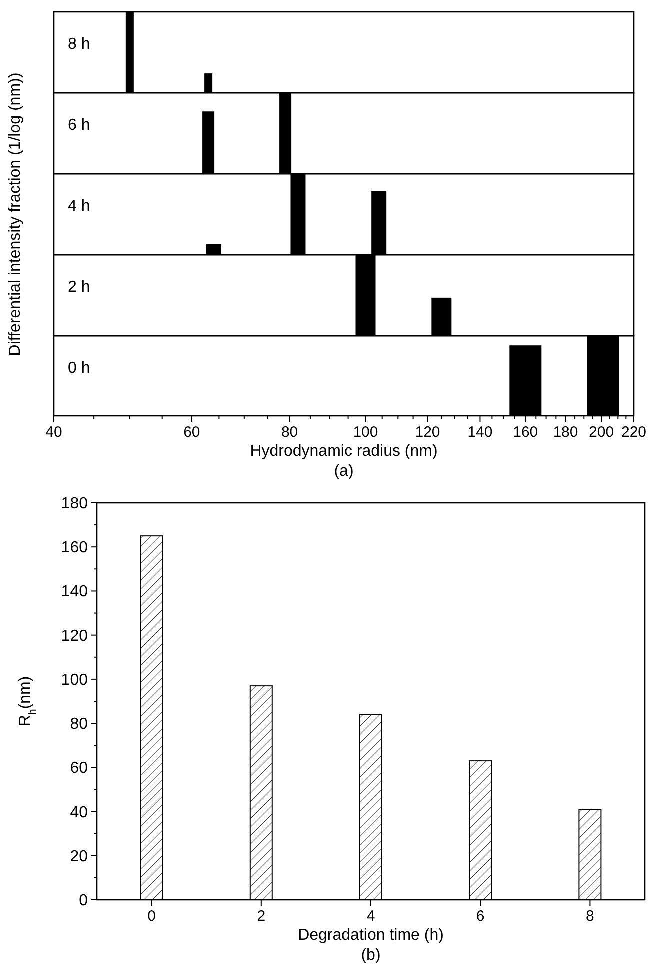  I want to click on x-tick-label: 120, so click(427, 432).